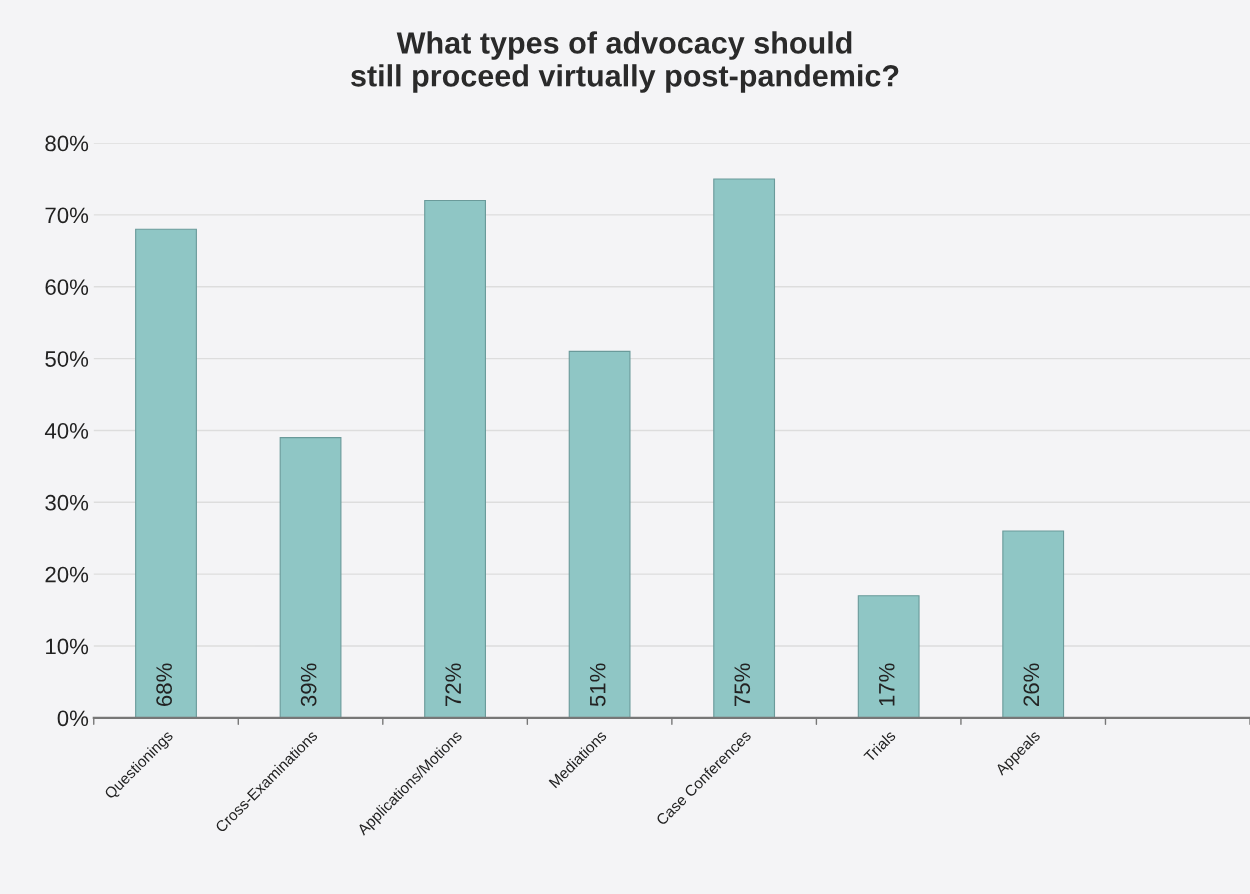 The height and width of the screenshot is (894, 1250). What do you see at coordinates (67, 574) in the screenshot?
I see `y-tick-label: 20%` at bounding box center [67, 574].